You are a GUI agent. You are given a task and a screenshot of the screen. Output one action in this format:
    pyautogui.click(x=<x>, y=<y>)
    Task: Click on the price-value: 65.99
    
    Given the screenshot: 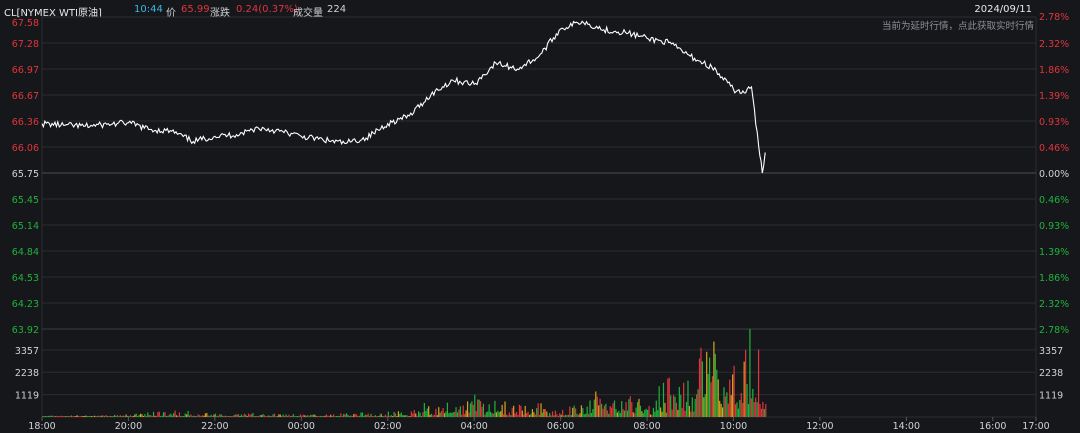 What is the action you would take?
    pyautogui.click(x=195, y=9)
    